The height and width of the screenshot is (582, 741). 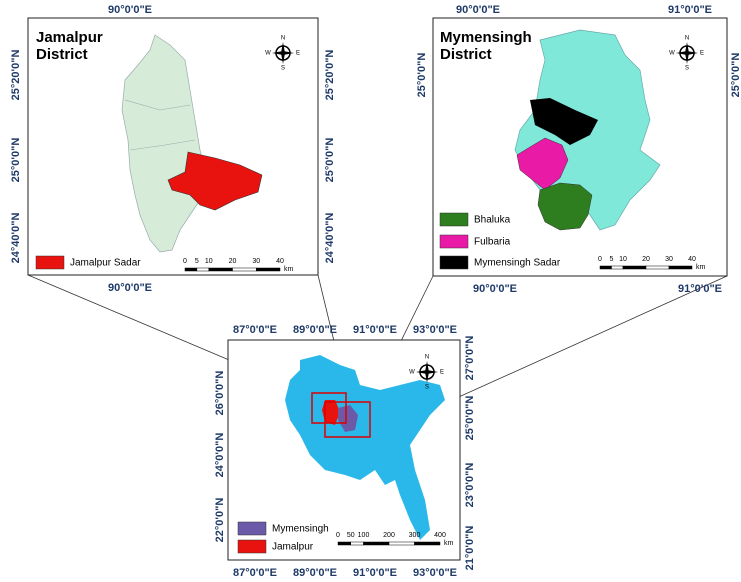 I want to click on latitude-label: 21°0'0"N, so click(x=470, y=548).